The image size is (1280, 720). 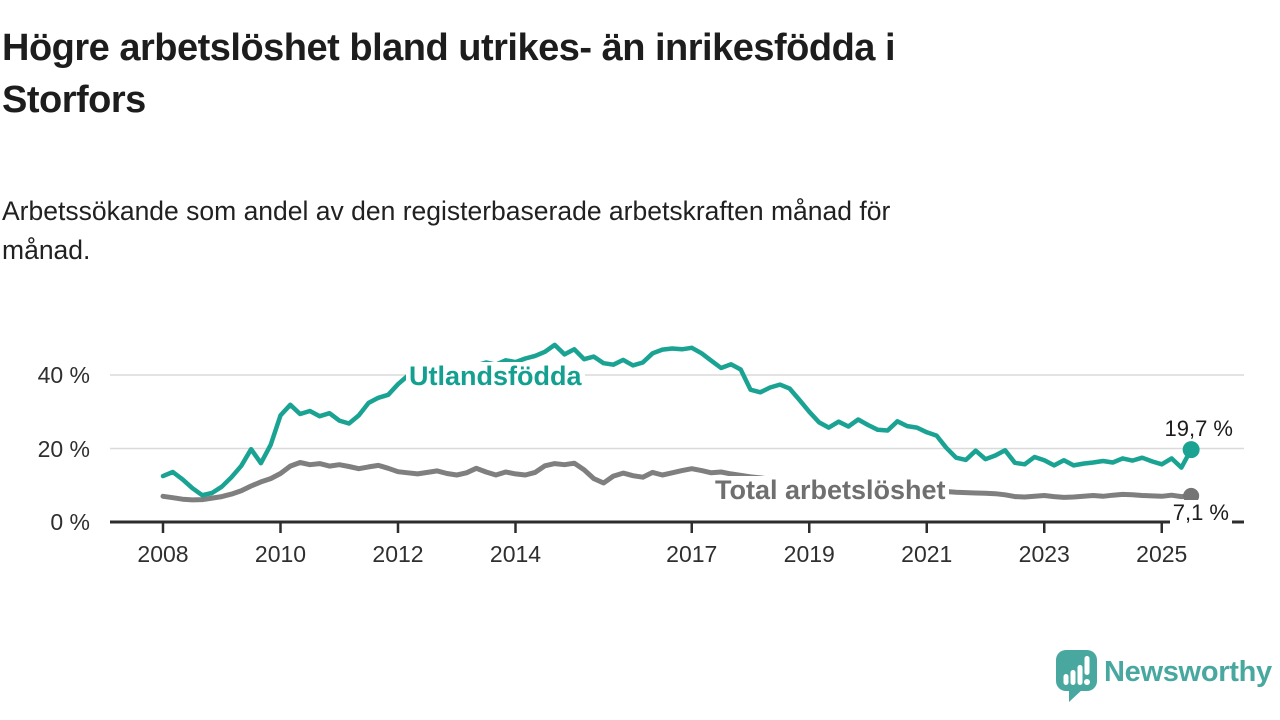 I want to click on x-tick-label: 2017, so click(x=692, y=554).